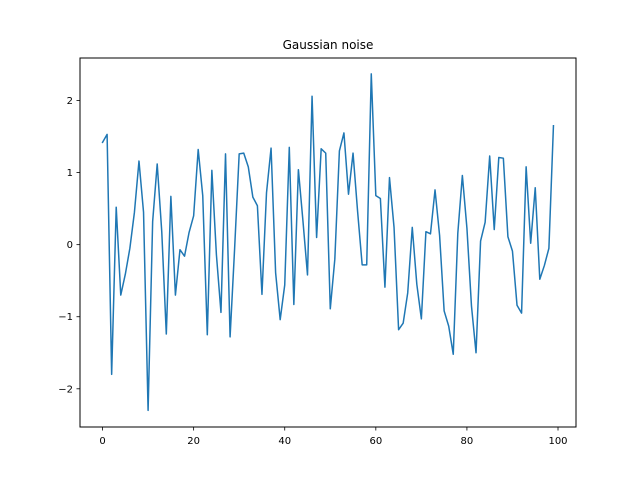 The height and width of the screenshot is (480, 640). Describe the element at coordinates (328, 45) in the screenshot. I see `chart-title: Gaussian noise` at that location.